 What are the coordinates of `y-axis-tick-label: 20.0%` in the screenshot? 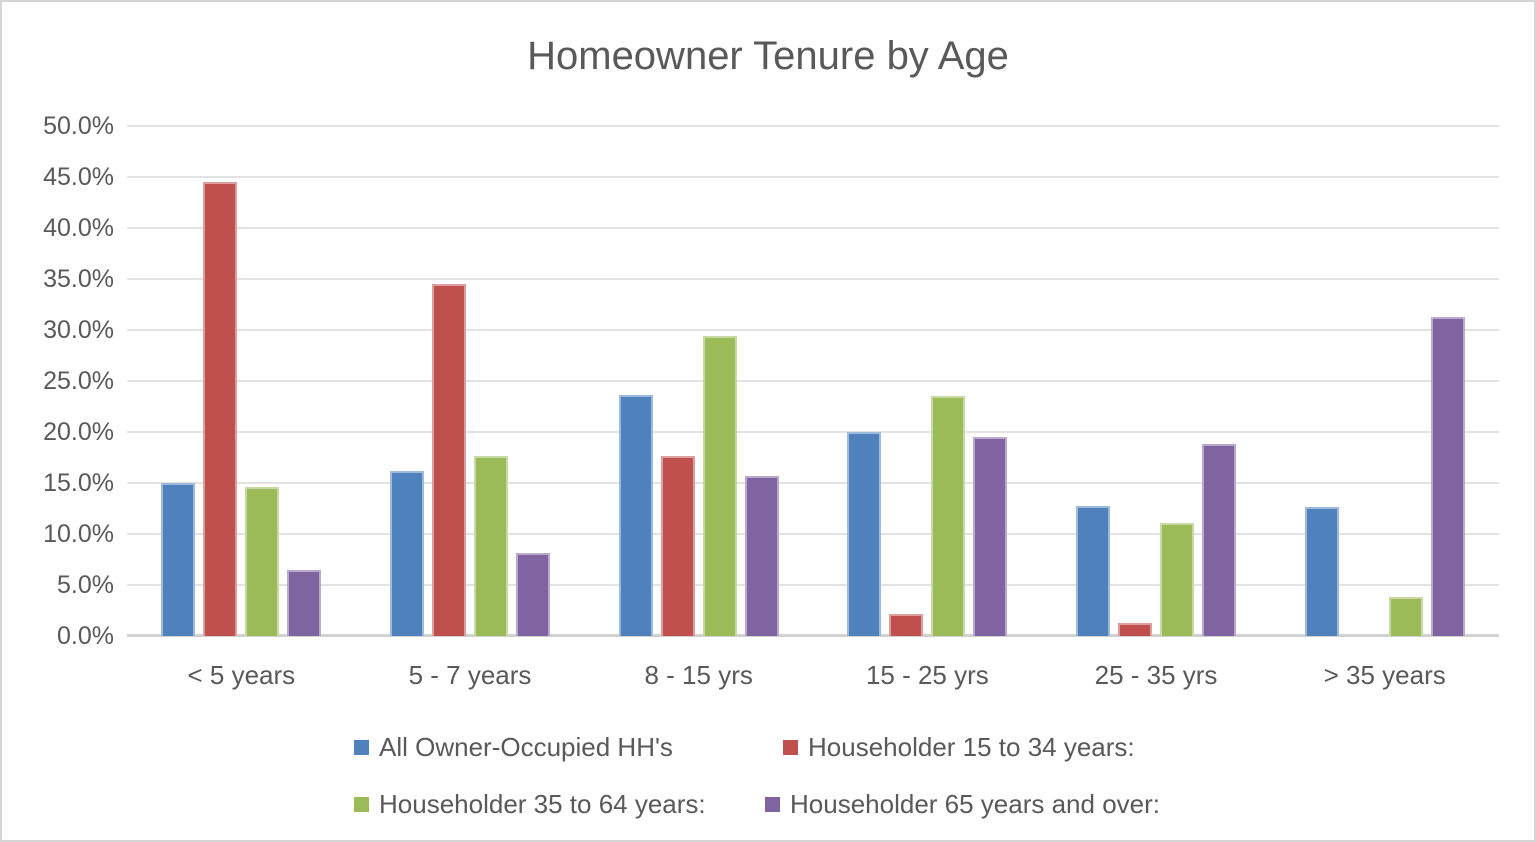 It's located at (78, 432).